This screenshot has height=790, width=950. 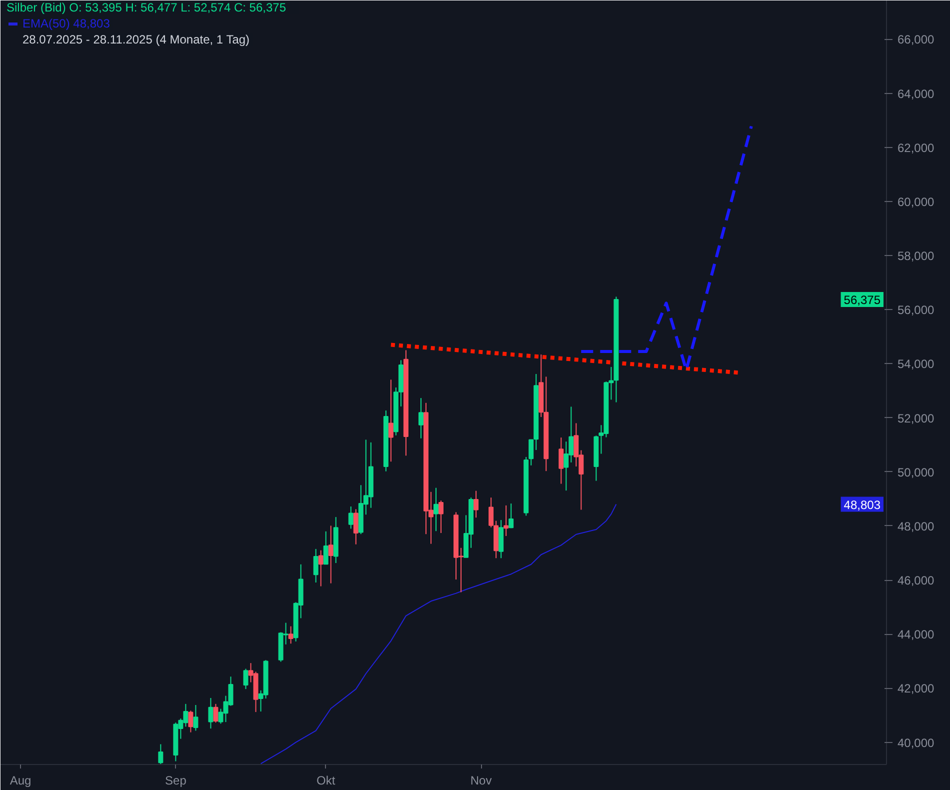 What do you see at coordinates (916, 581) in the screenshot?
I see `y-tick-label: 46,000` at bounding box center [916, 581].